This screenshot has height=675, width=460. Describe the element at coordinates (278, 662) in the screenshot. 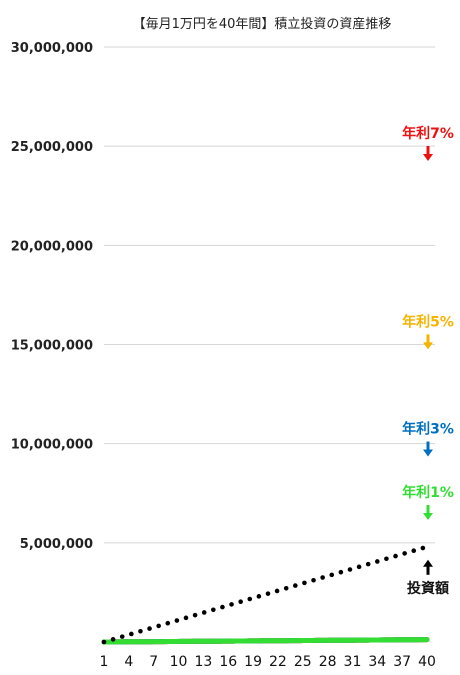

I see `x-tick-label: 22` at that location.